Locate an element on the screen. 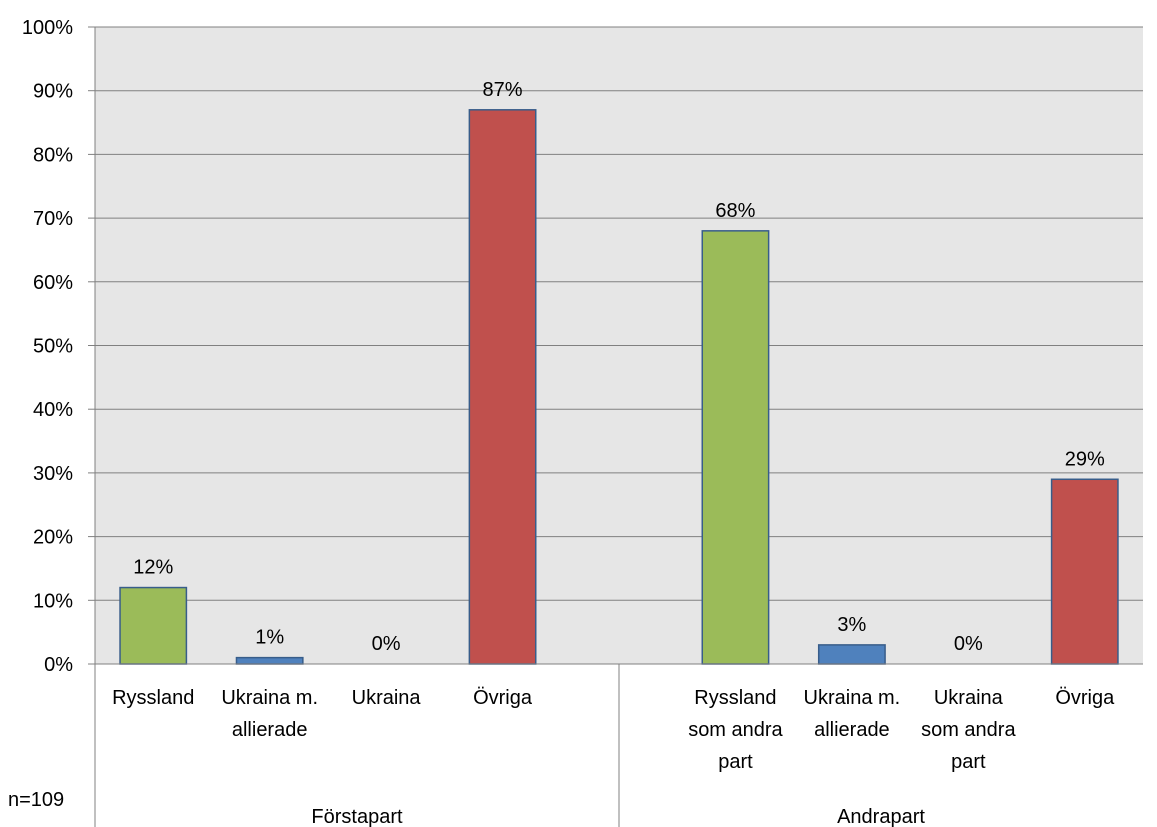  data-label: 1% is located at coordinates (269, 638).